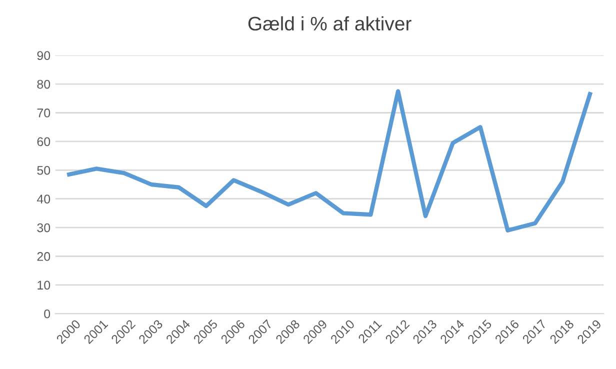 This screenshot has width=616, height=369. Describe the element at coordinates (330, 23) in the screenshot. I see `chart-title: Gæld i % af aktiver` at that location.